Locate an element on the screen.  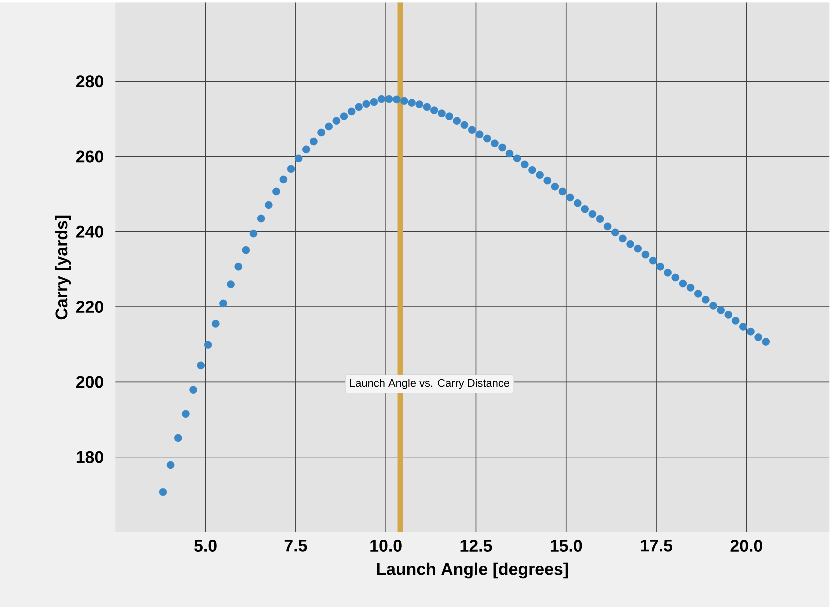
y-tick-label: 240 is located at coordinates (90, 232).